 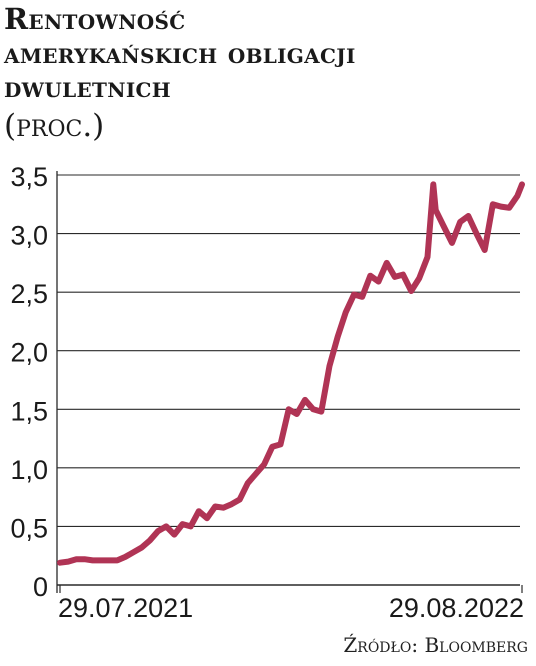 I want to click on title-line-2: amerykańskich obligacji, so click(x=180, y=53).